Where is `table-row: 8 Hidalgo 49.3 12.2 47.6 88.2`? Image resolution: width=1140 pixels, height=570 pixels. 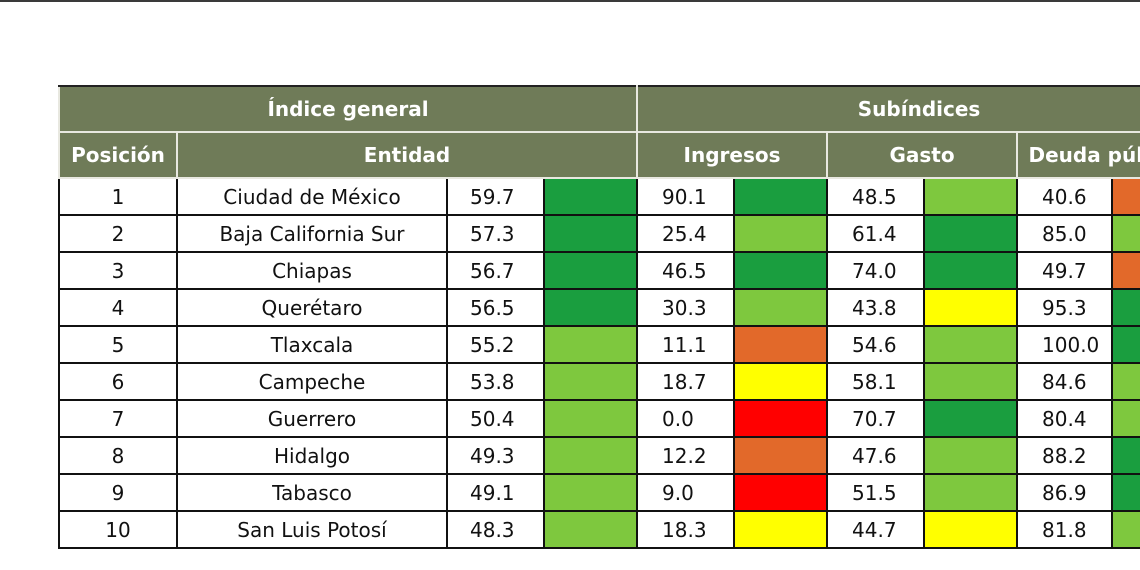
table-row: 8 Hidalgo 49.3 12.2 47.6 88.2 is located at coordinates (599, 455).